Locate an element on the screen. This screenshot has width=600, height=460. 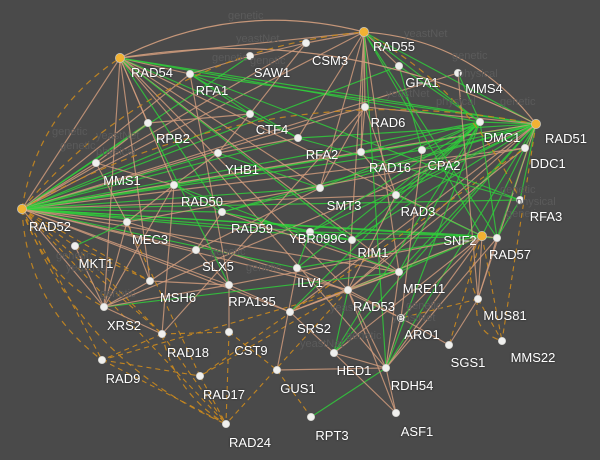
graph-node-RAD17 is located at coordinates (200, 376).